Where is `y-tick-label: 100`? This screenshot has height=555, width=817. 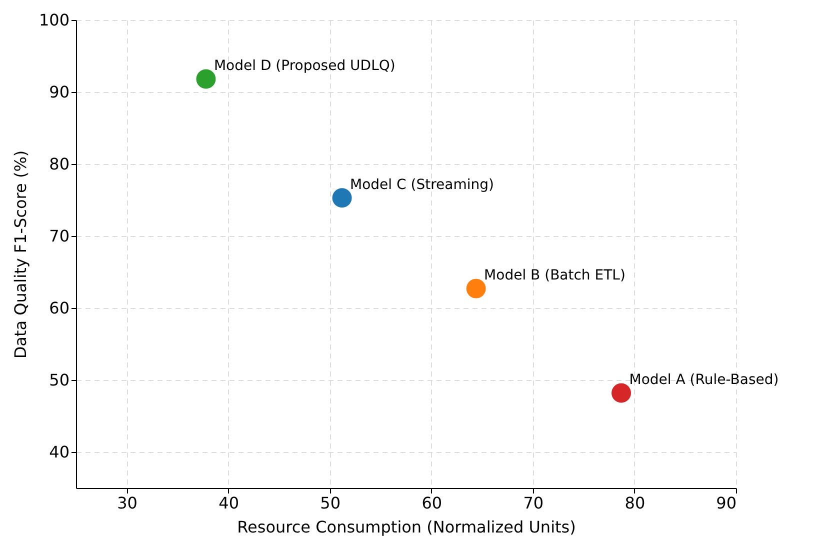 y-tick-label: 100 is located at coordinates (54, 20).